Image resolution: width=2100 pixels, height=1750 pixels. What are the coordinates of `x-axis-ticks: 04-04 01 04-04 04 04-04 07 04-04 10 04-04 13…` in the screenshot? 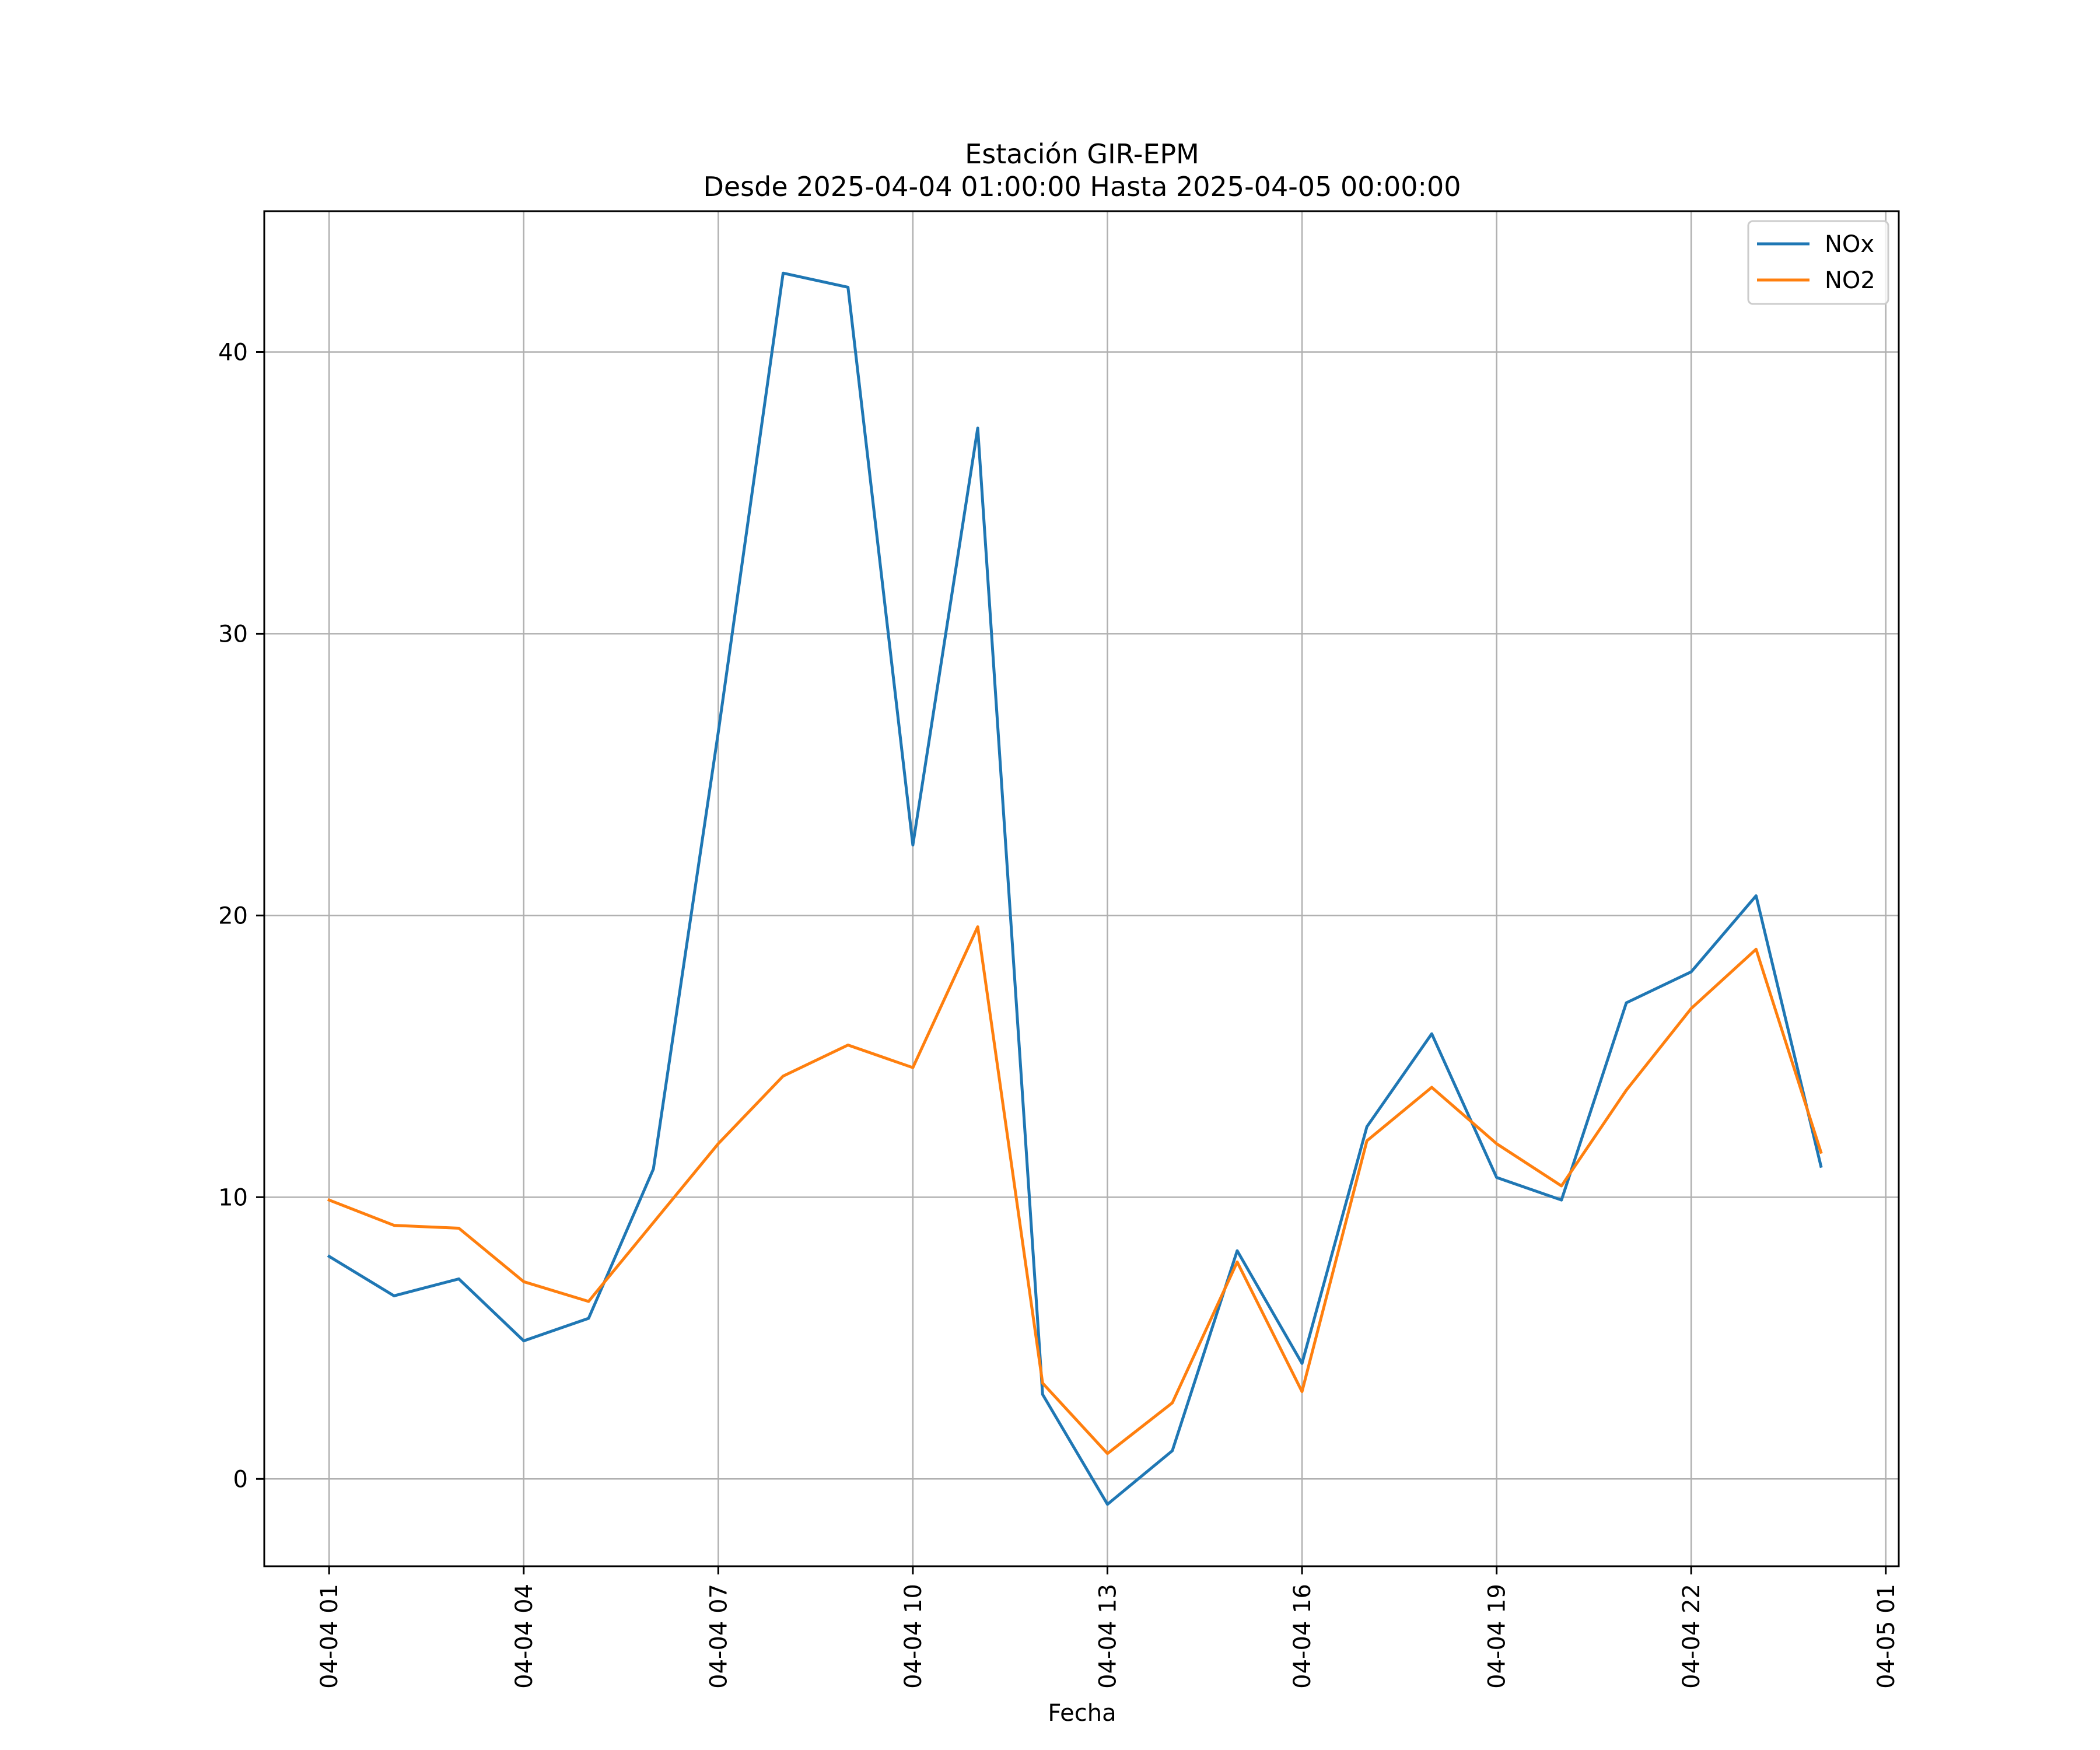 It's located at (1108, 1627).